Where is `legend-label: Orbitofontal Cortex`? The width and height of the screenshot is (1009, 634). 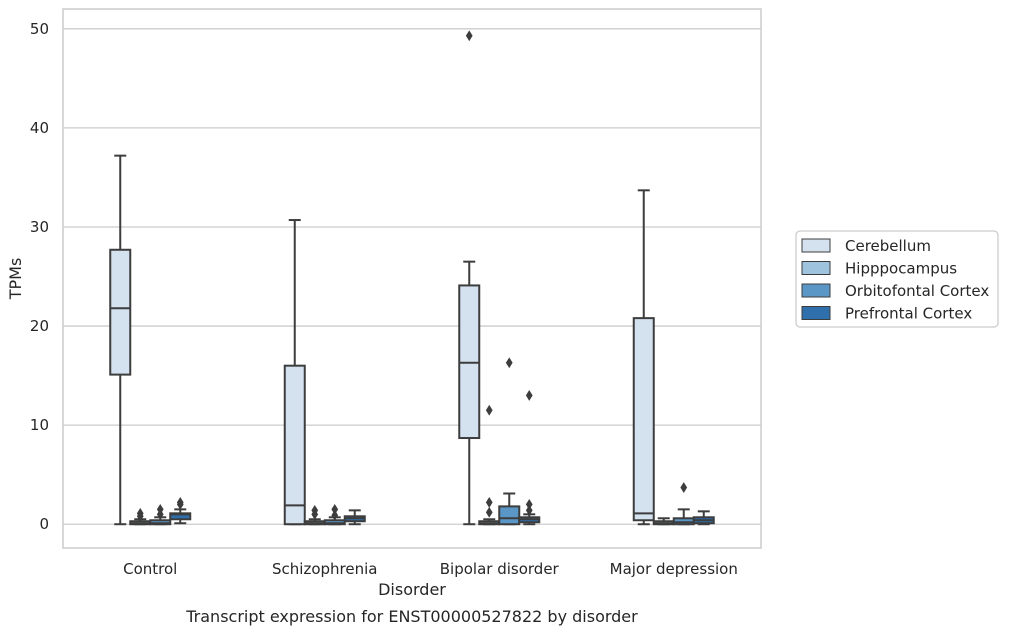
legend-label: Orbitofontal Cortex is located at coordinates (917, 291).